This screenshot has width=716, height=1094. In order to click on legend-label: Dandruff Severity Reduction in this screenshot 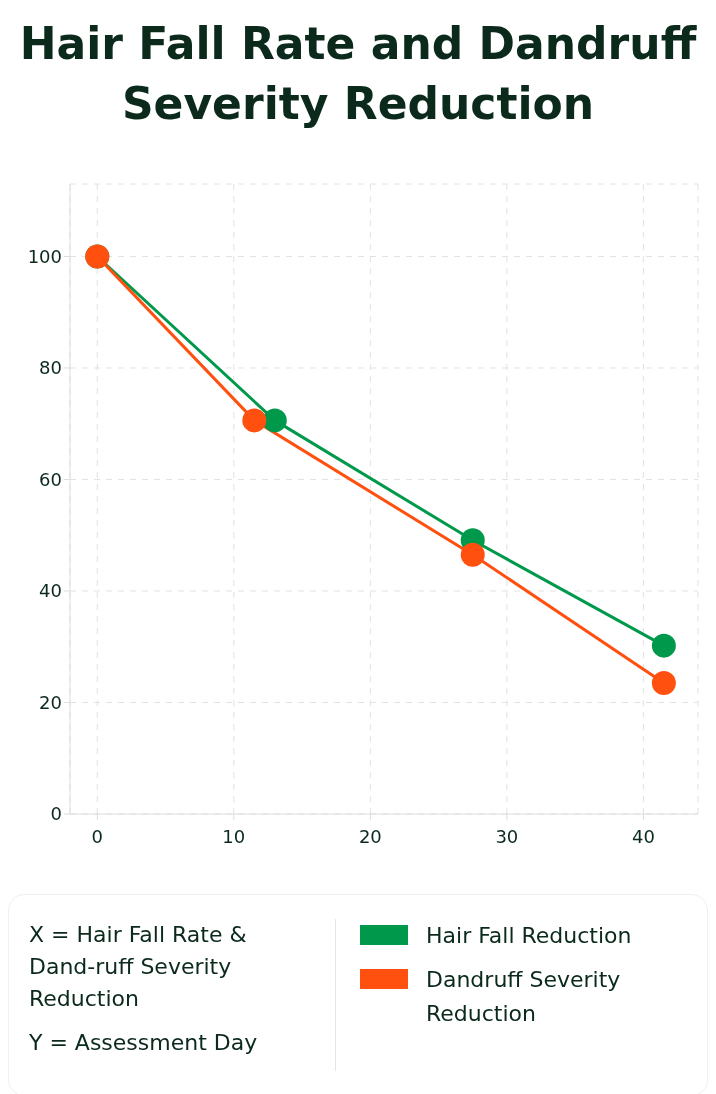, I will do `click(524, 997)`.